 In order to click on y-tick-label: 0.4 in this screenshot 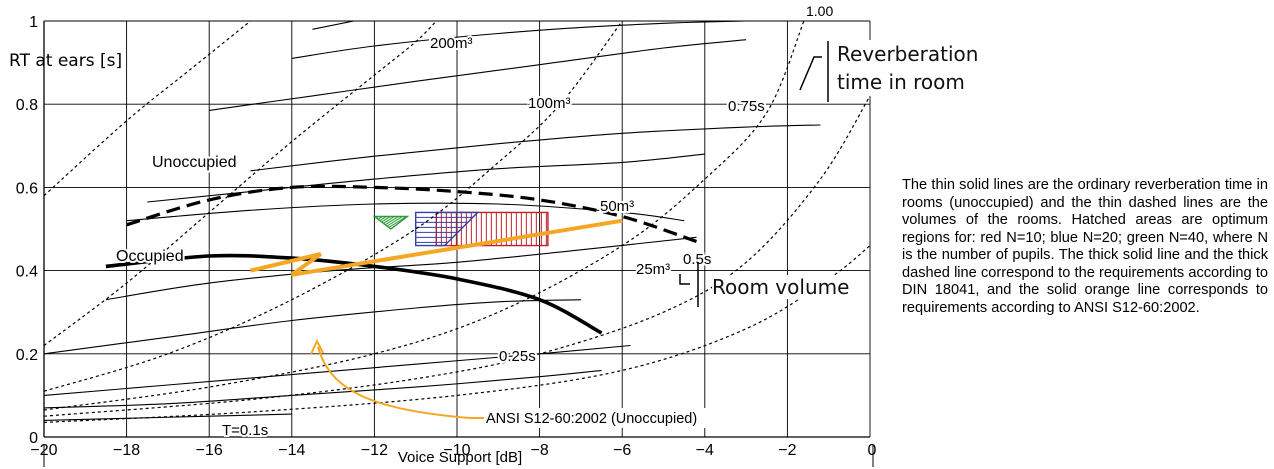, I will do `click(27, 272)`.